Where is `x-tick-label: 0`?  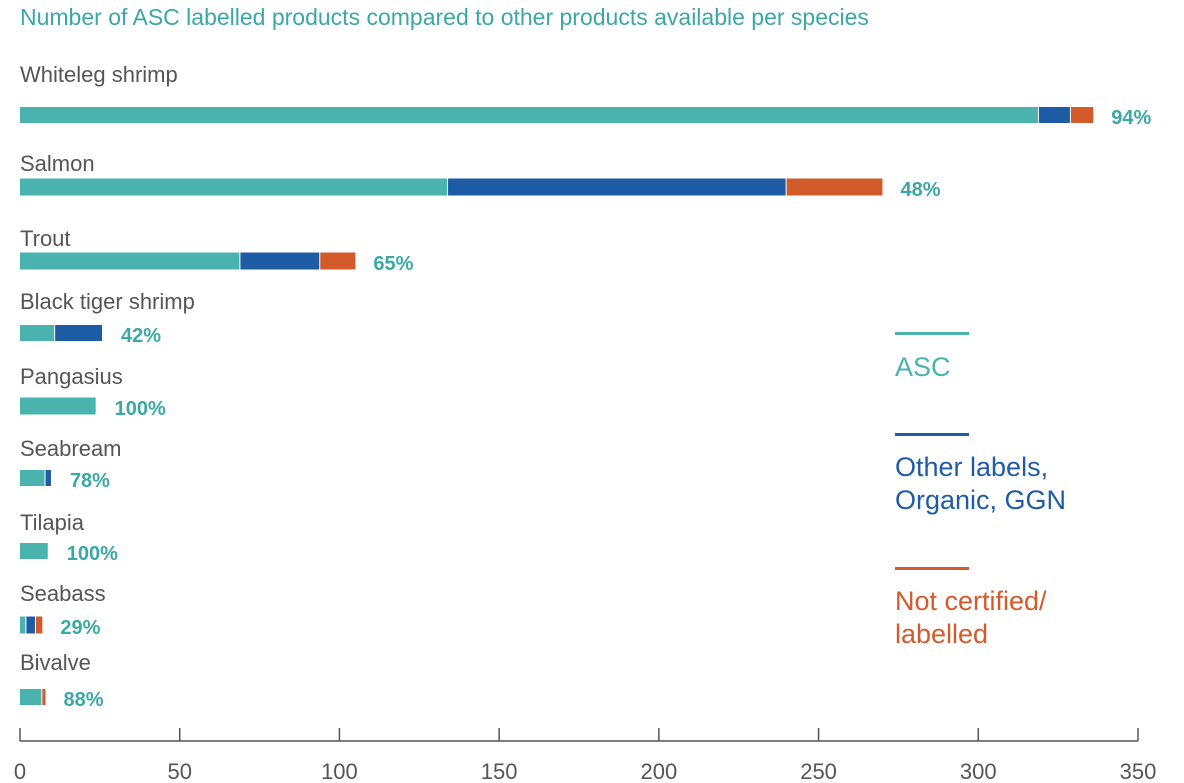
x-tick-label: 0 is located at coordinates (20, 771).